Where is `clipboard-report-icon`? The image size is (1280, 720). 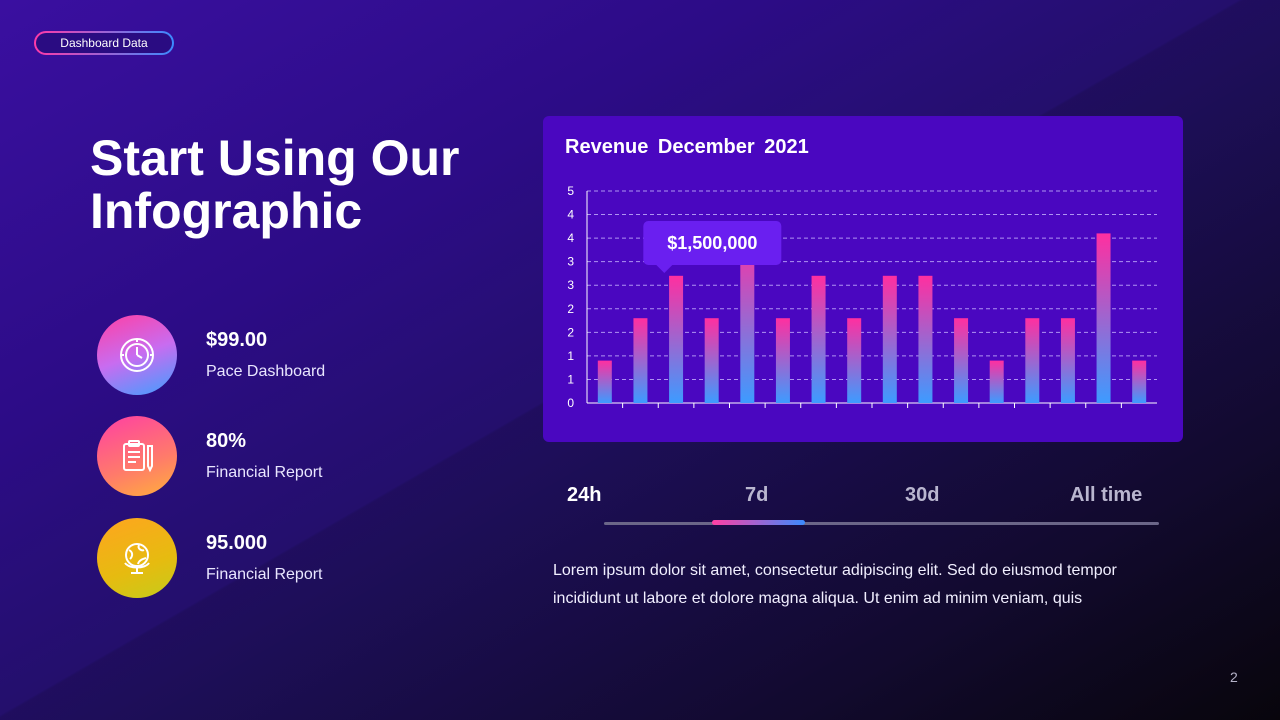 clipboard-report-icon is located at coordinates (138, 456).